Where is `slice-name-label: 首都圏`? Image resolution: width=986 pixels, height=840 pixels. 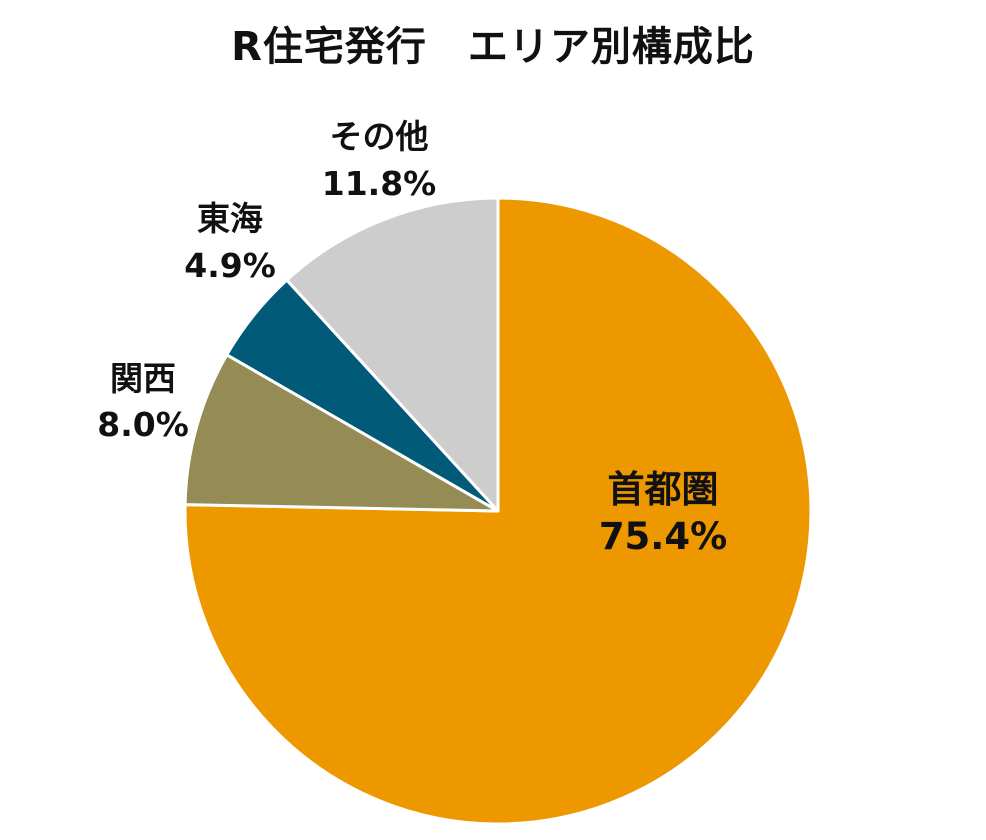 slice-name-label: 首都圏 is located at coordinates (663, 489).